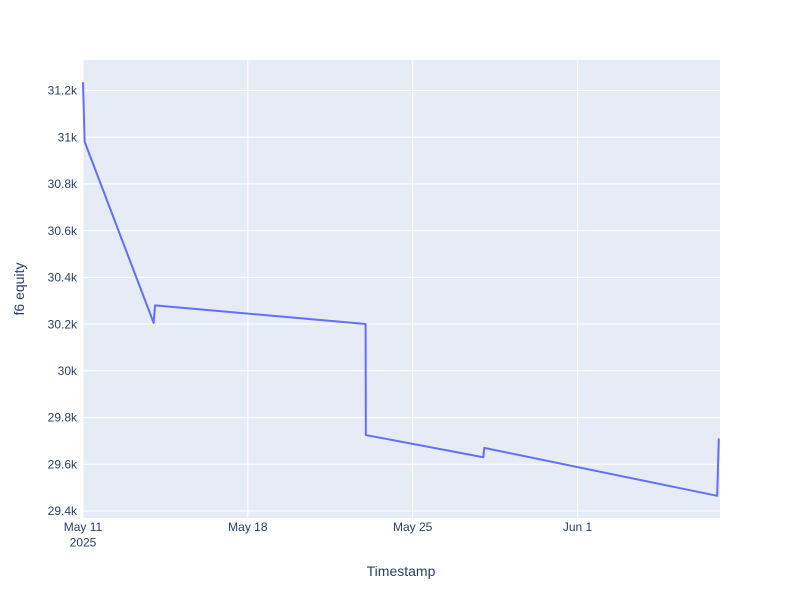 Image resolution: width=800 pixels, height=600 pixels. What do you see at coordinates (401, 571) in the screenshot?
I see `x-axis-title: Timestamp` at bounding box center [401, 571].